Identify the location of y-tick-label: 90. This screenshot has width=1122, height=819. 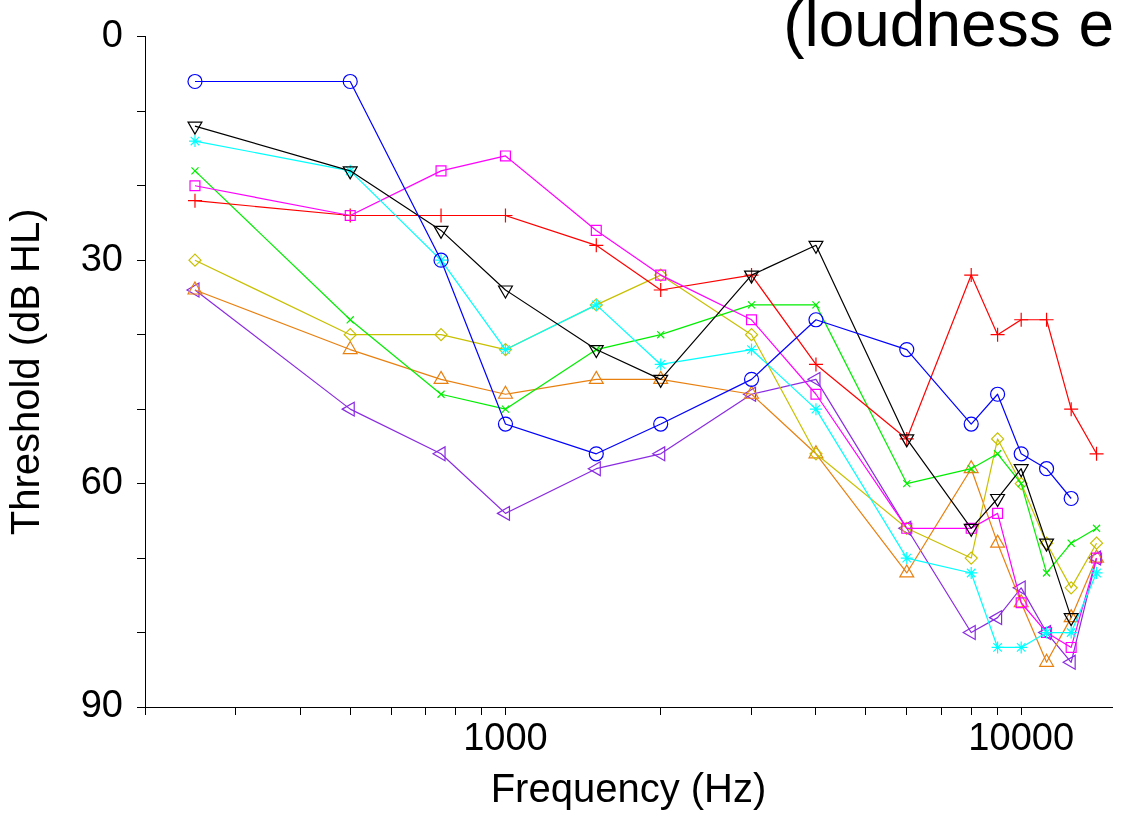
(101, 704).